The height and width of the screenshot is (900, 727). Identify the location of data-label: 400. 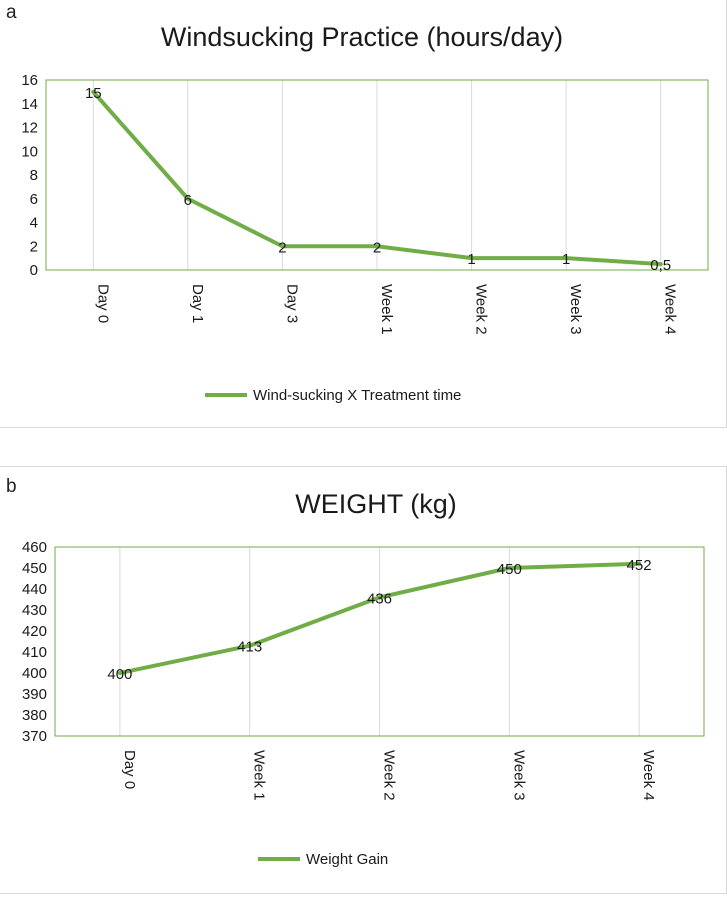
(119, 674).